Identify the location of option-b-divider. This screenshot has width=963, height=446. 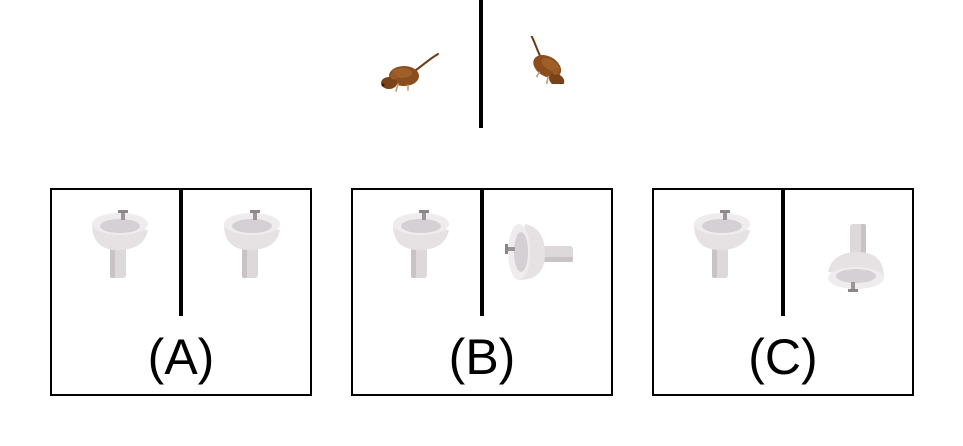
(482, 253).